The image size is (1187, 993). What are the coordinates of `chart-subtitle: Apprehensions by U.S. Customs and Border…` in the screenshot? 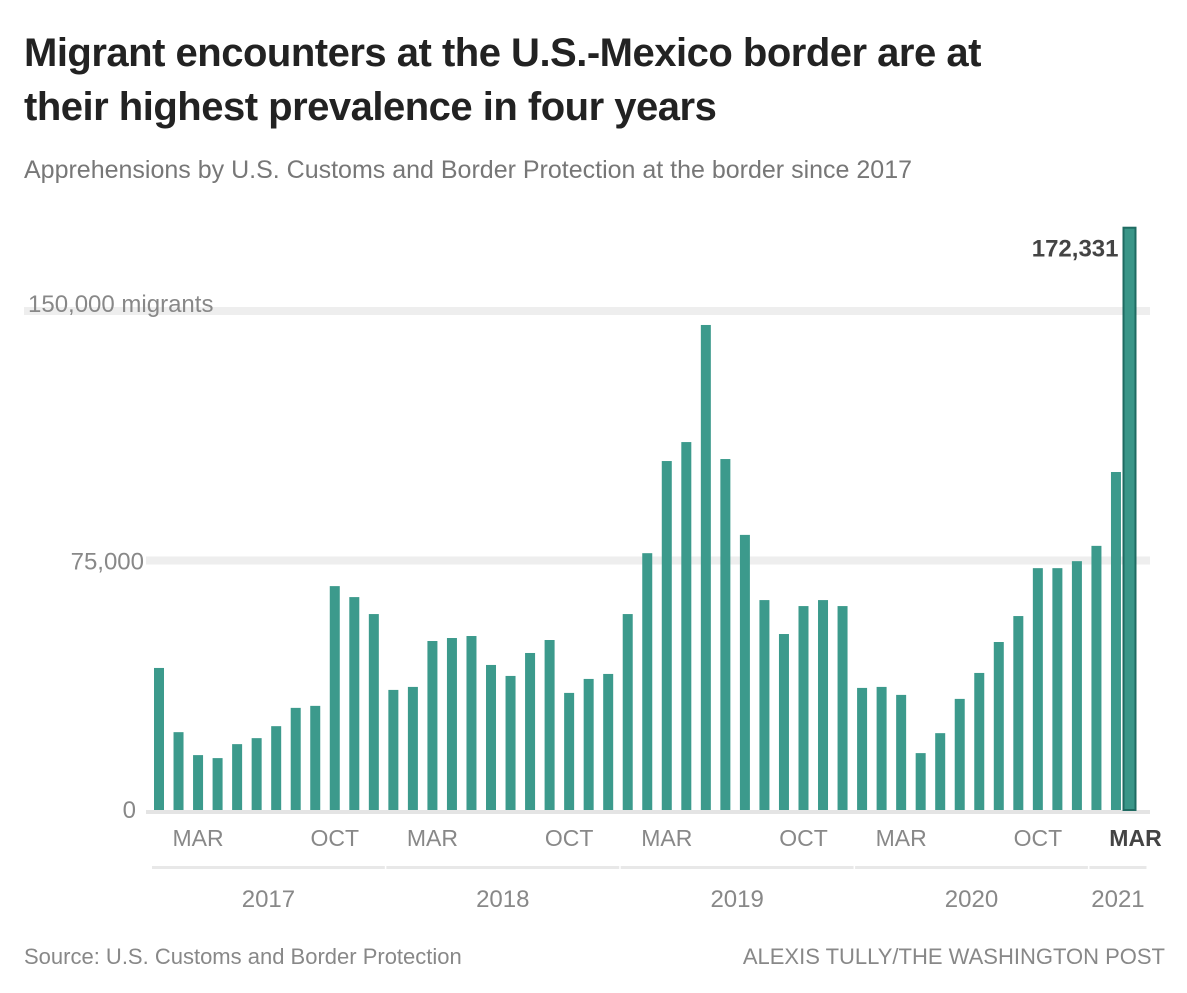 It's located at (468, 170).